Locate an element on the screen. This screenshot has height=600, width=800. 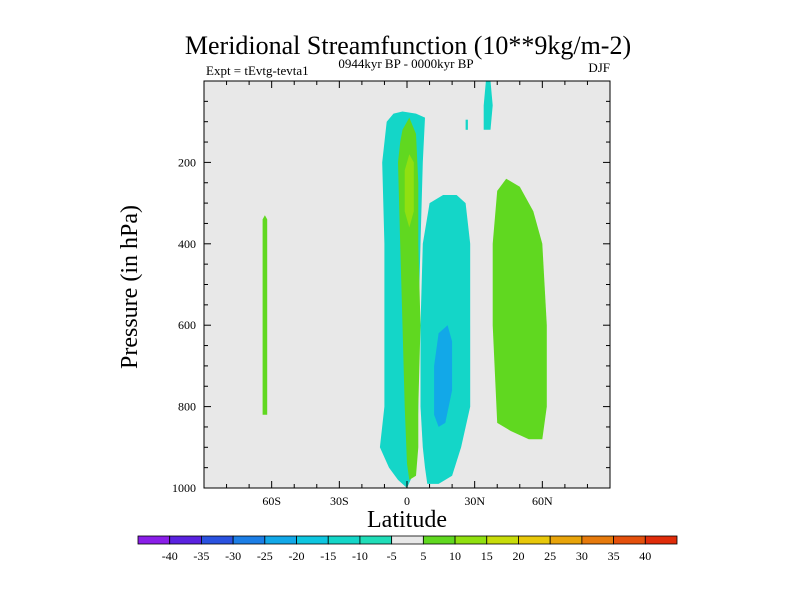
contour-region-equatorial-positive is located at coordinates (409, 298).